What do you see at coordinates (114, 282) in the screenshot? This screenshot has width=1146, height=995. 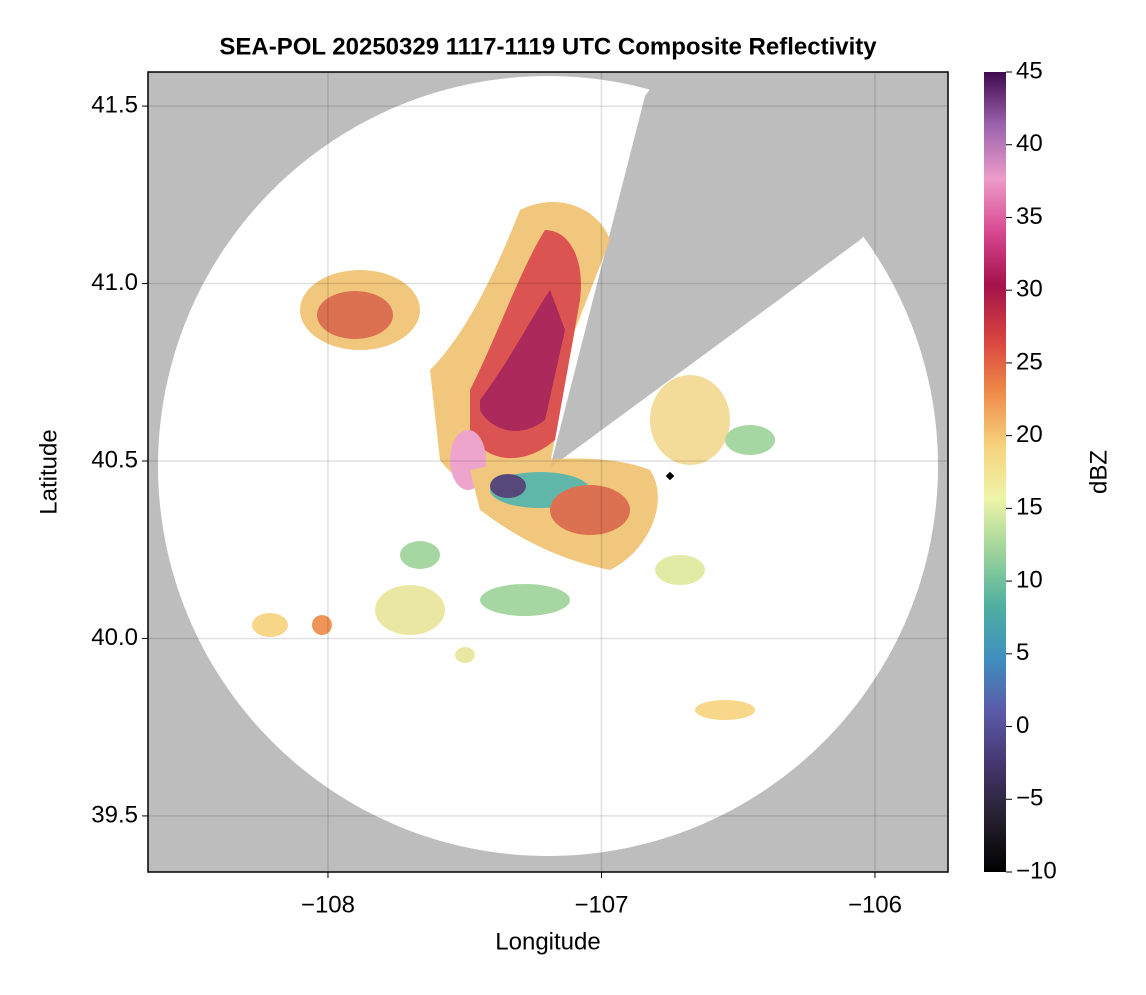 I see `y-tick-label: 41.0` at bounding box center [114, 282].